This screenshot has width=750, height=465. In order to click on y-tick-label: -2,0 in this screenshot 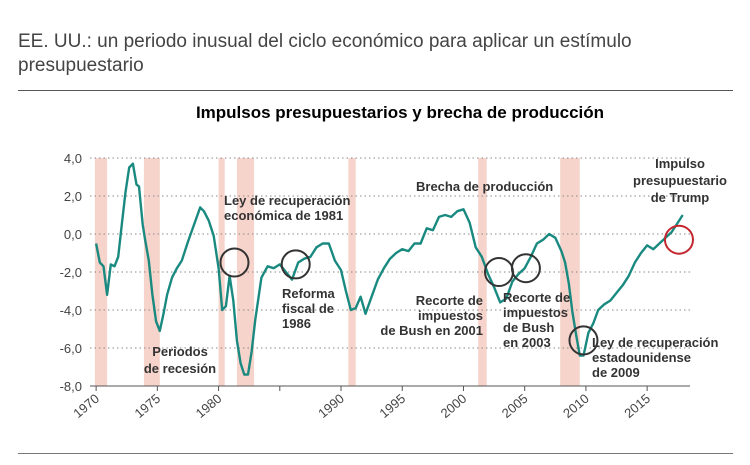, I will do `click(71, 272)`.